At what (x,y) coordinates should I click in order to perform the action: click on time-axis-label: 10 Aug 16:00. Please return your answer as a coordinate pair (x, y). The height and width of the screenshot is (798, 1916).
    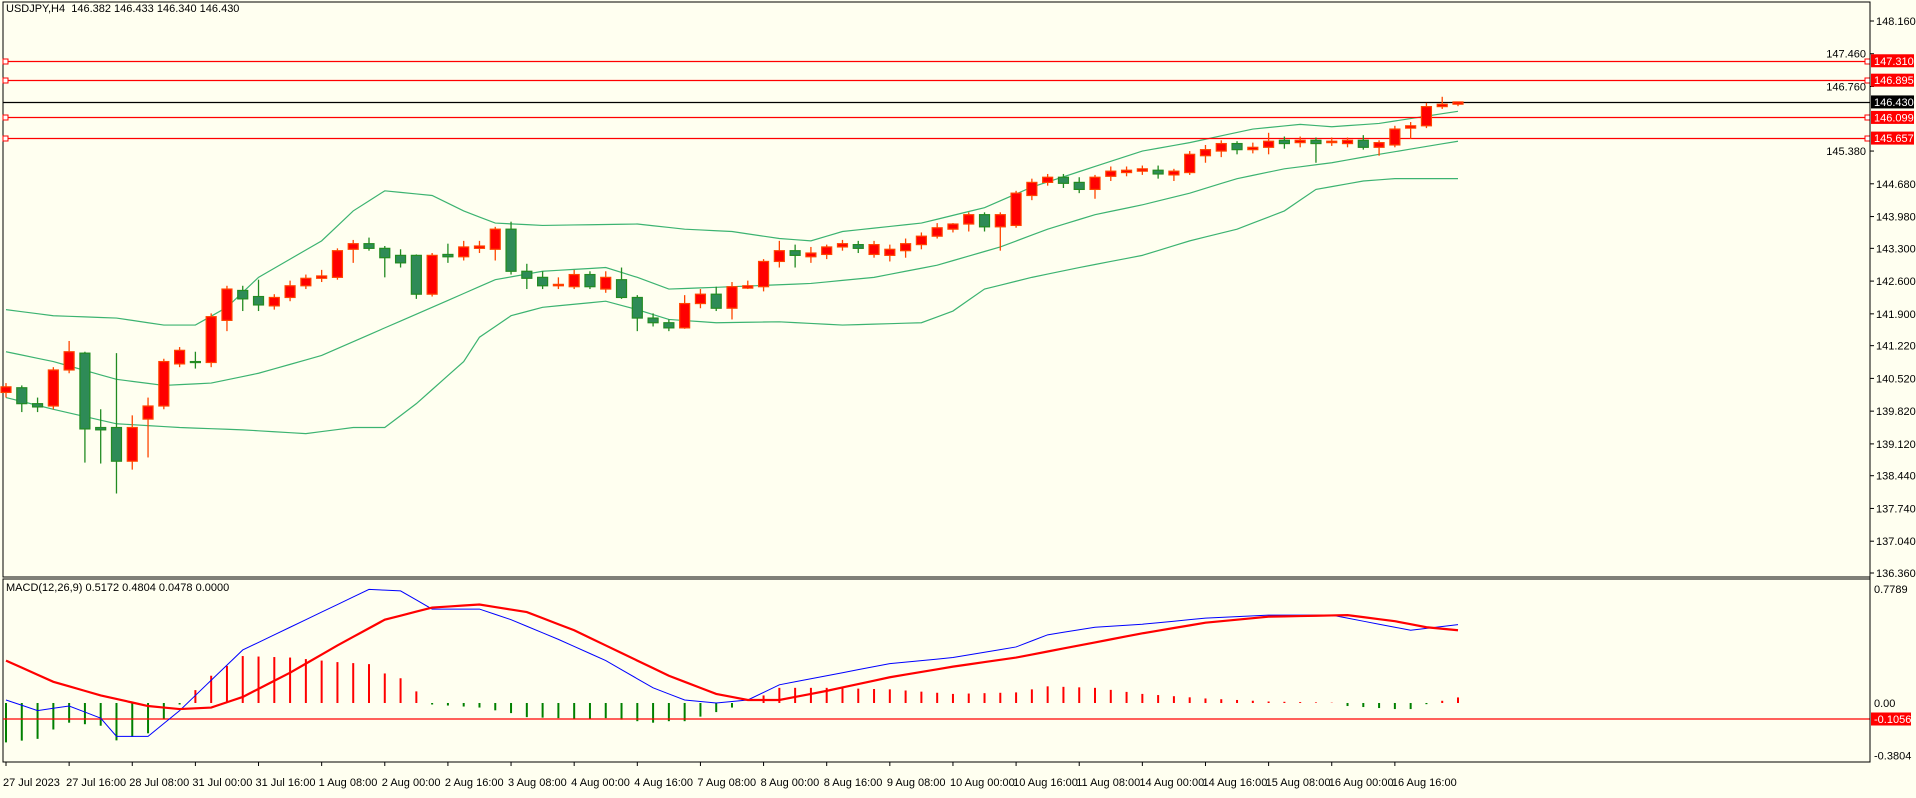
    Looking at the image, I should click on (1045, 783).